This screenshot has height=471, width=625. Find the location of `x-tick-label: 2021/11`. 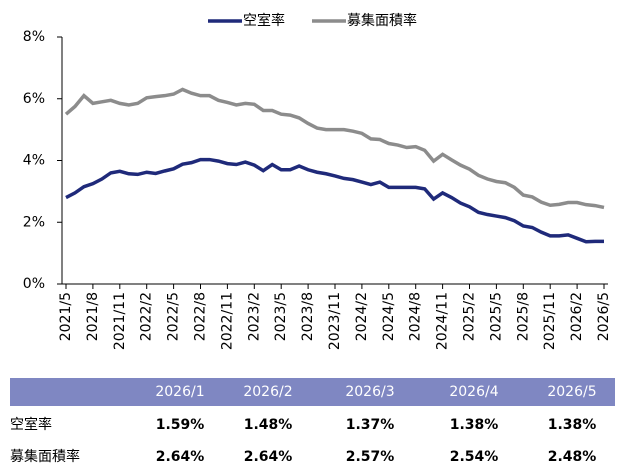

x-tick-label: 2021/11 is located at coordinates (120, 321).